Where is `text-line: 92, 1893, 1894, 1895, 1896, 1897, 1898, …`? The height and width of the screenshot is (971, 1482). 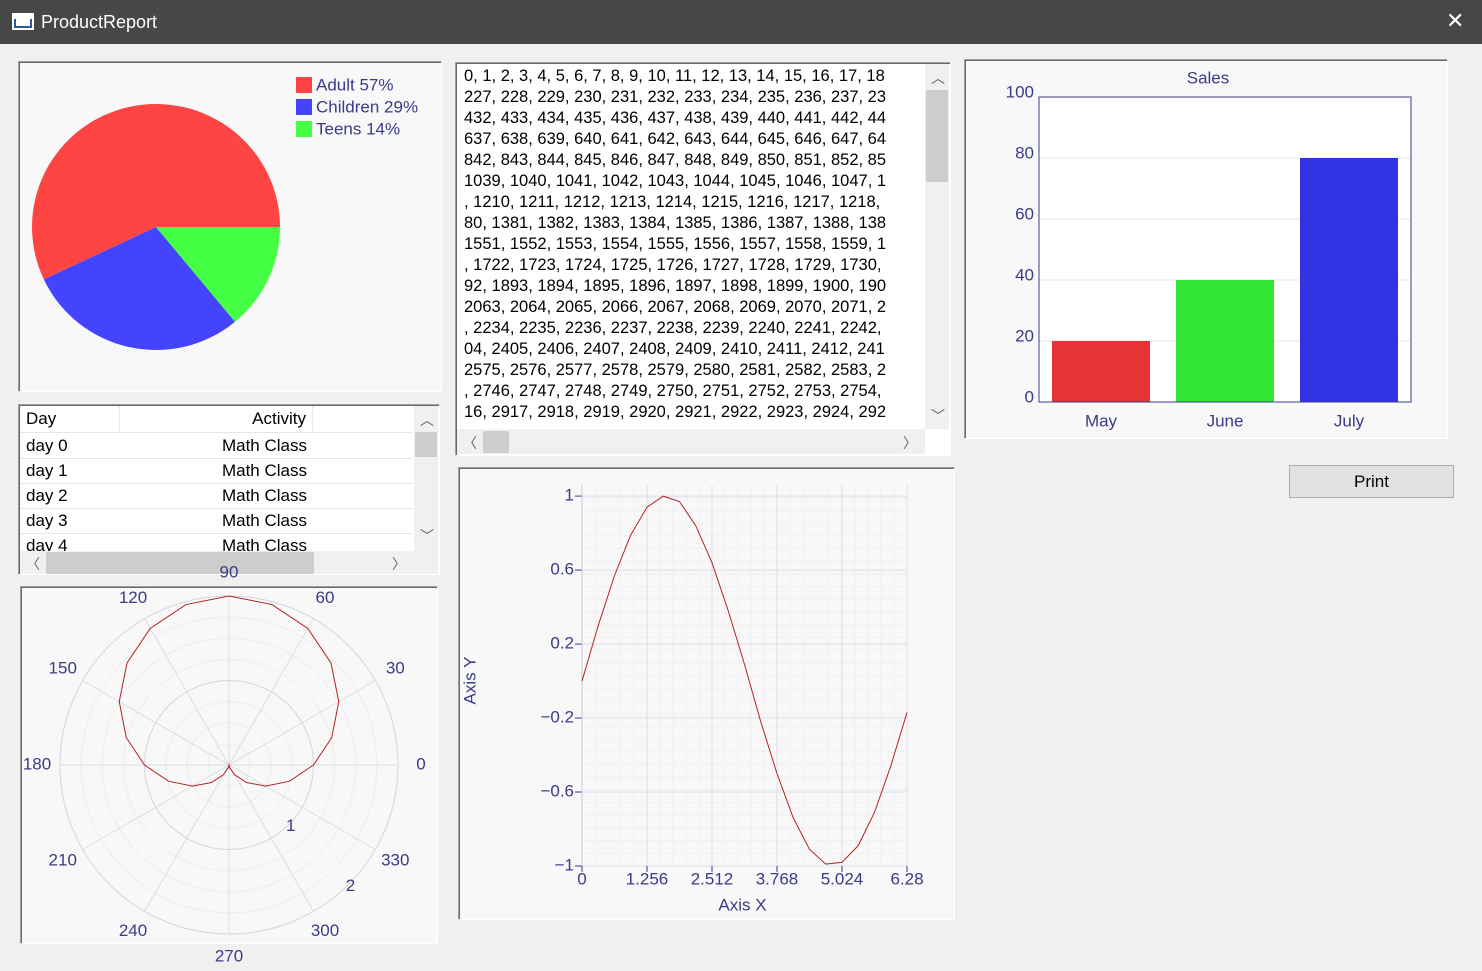
text-line: 92, 1893, 1894, 1895, 1896, 1897, 1898, … is located at coordinates (675, 286).